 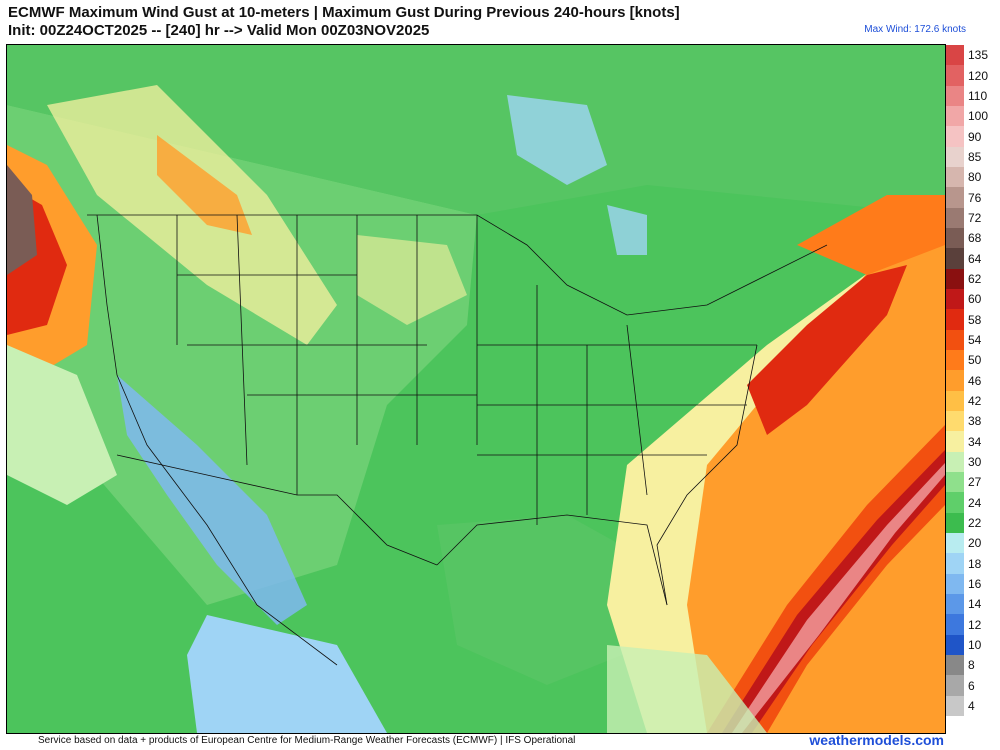 I want to click on plains-yellow, so click(x=412, y=280).